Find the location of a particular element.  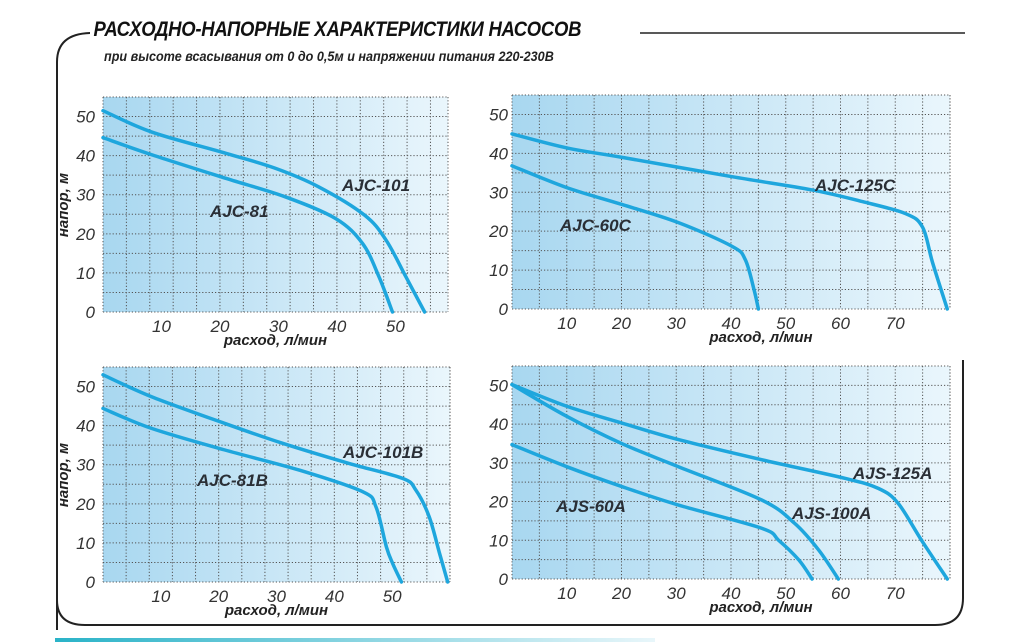

plot-area is located at coordinates (275, 204).